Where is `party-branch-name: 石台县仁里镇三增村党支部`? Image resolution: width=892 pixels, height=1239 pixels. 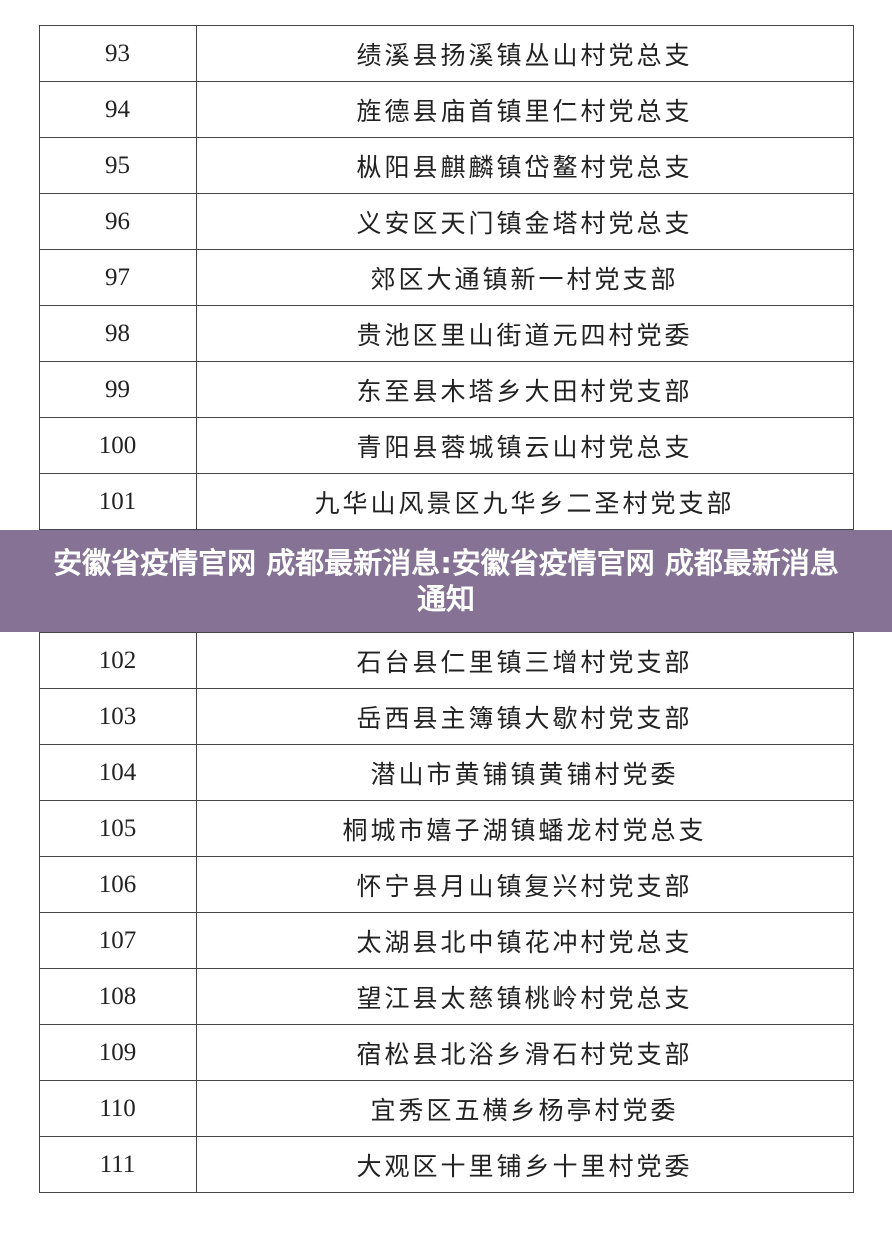 party-branch-name: 石台县仁里镇三增村党支部 is located at coordinates (524, 660).